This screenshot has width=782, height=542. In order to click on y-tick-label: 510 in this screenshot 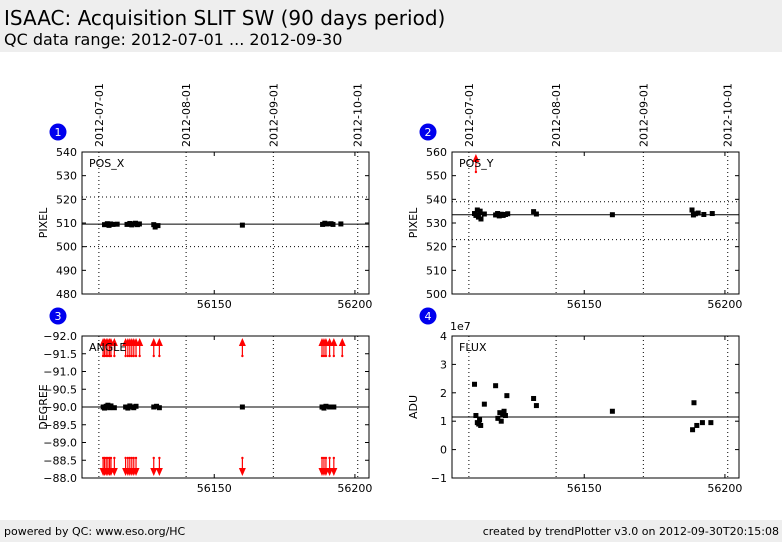, I will do `click(436, 270)`.